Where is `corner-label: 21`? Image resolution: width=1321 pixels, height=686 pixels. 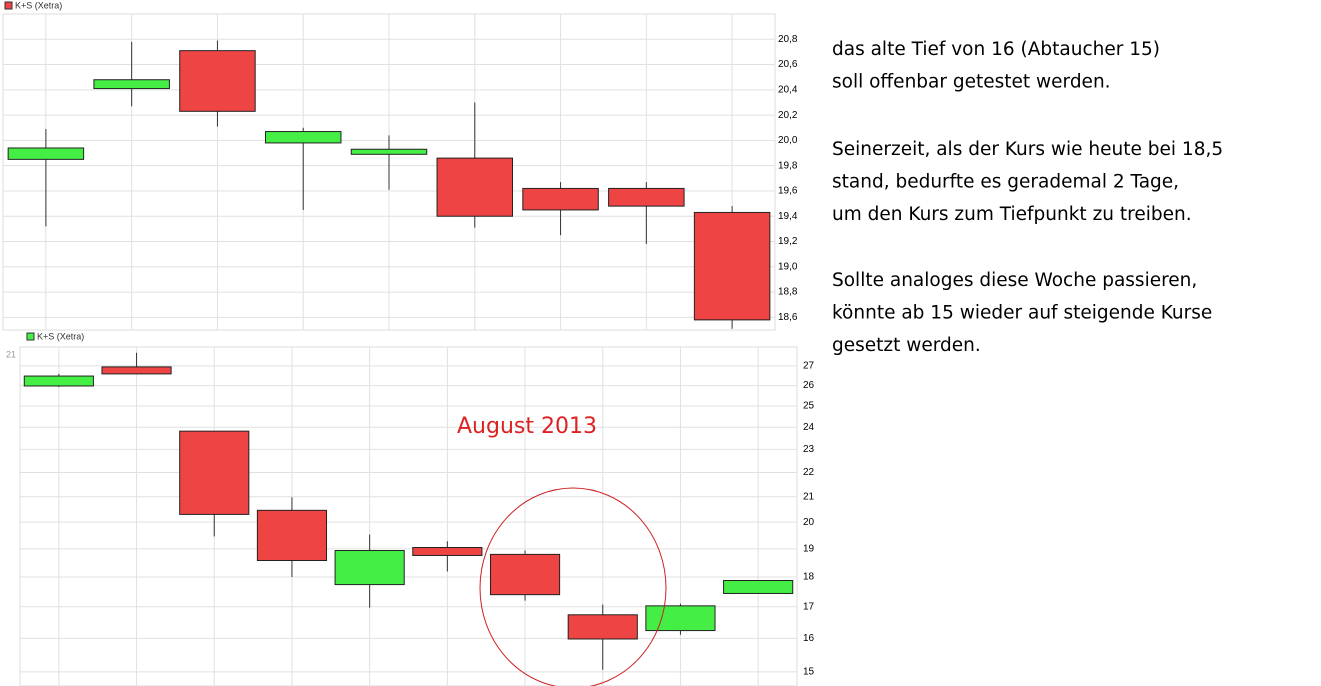 corner-label: 21 is located at coordinates (11, 354).